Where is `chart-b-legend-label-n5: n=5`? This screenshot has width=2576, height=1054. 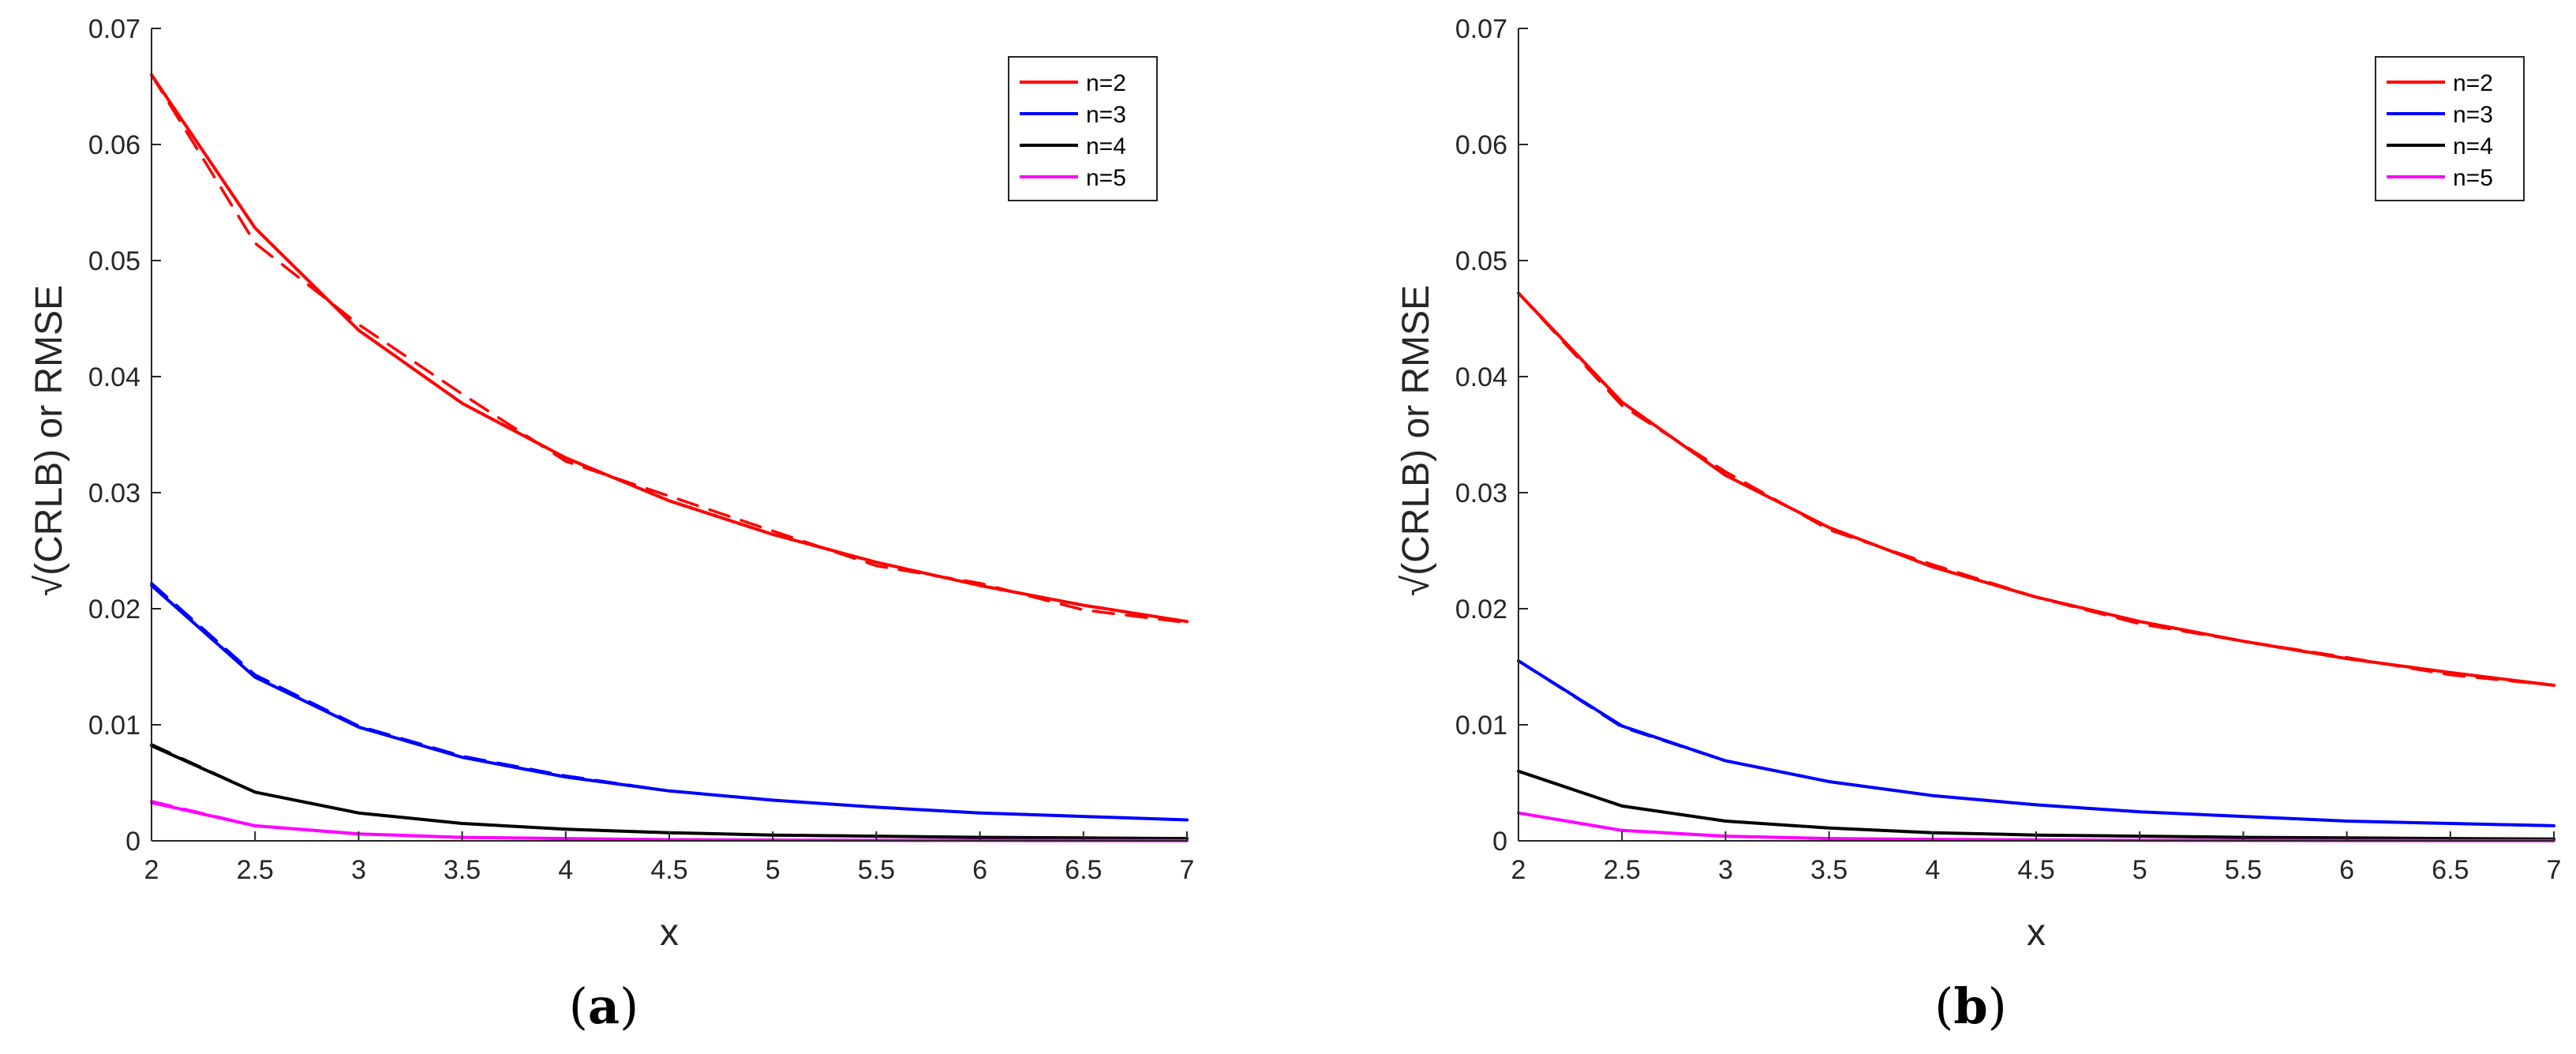
chart-b-legend-label-n5: n=5 is located at coordinates (2473, 178).